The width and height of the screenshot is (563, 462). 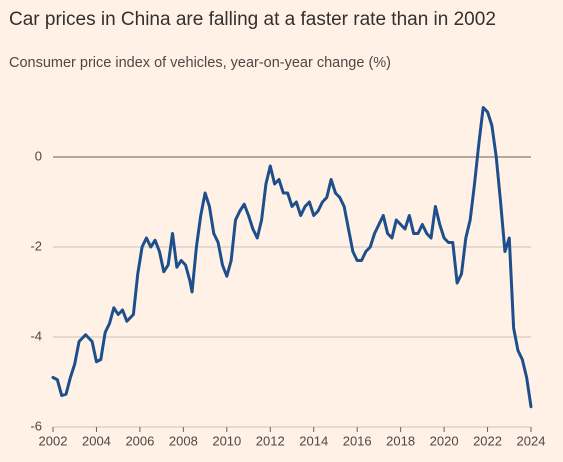 What do you see at coordinates (444, 440) in the screenshot?
I see `x-tick-label: 2020` at bounding box center [444, 440].